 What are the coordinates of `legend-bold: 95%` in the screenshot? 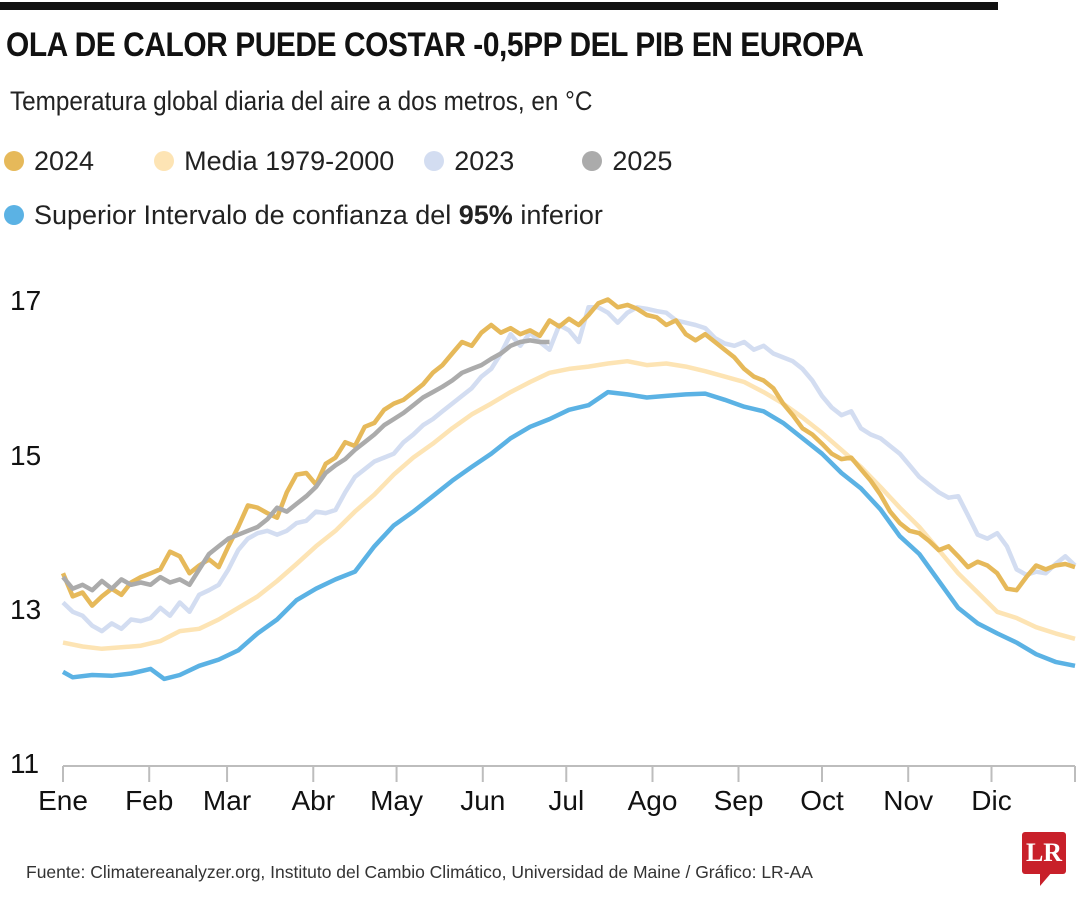 It's located at (485, 214).